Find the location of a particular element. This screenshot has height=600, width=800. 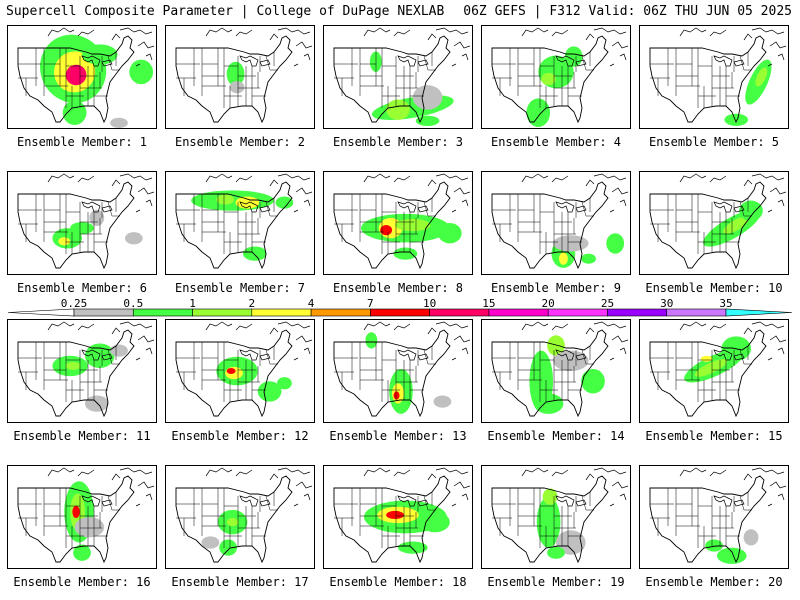

colorbar-label: 35 is located at coordinates (725, 303).